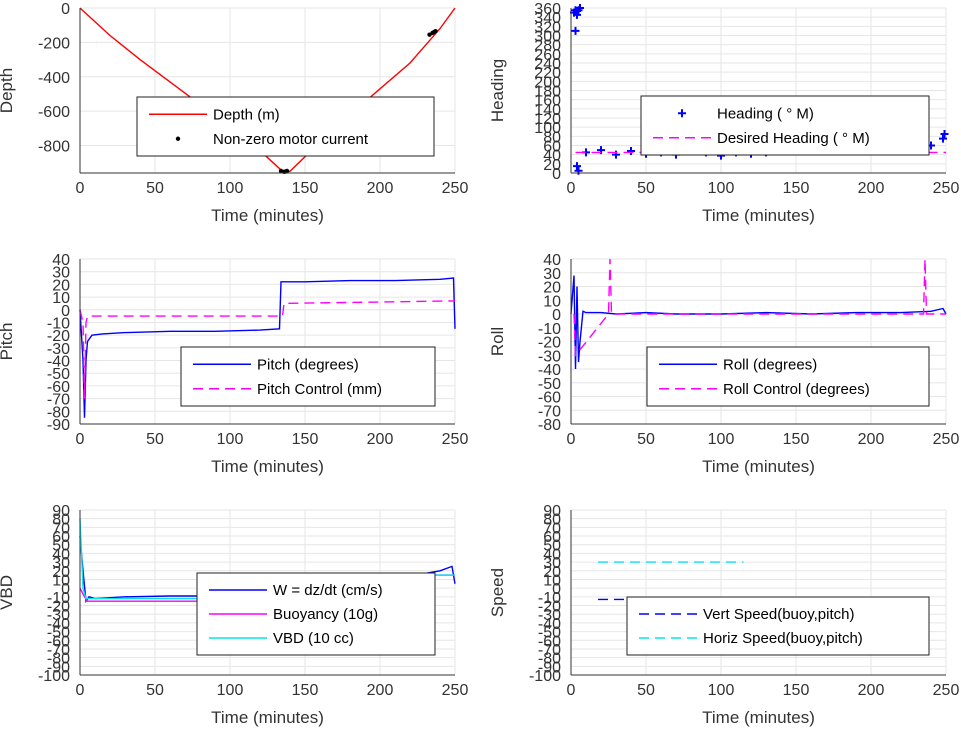 The width and height of the screenshot is (961, 736). I want to click on y-tick-label: 40, so click(552, 554).